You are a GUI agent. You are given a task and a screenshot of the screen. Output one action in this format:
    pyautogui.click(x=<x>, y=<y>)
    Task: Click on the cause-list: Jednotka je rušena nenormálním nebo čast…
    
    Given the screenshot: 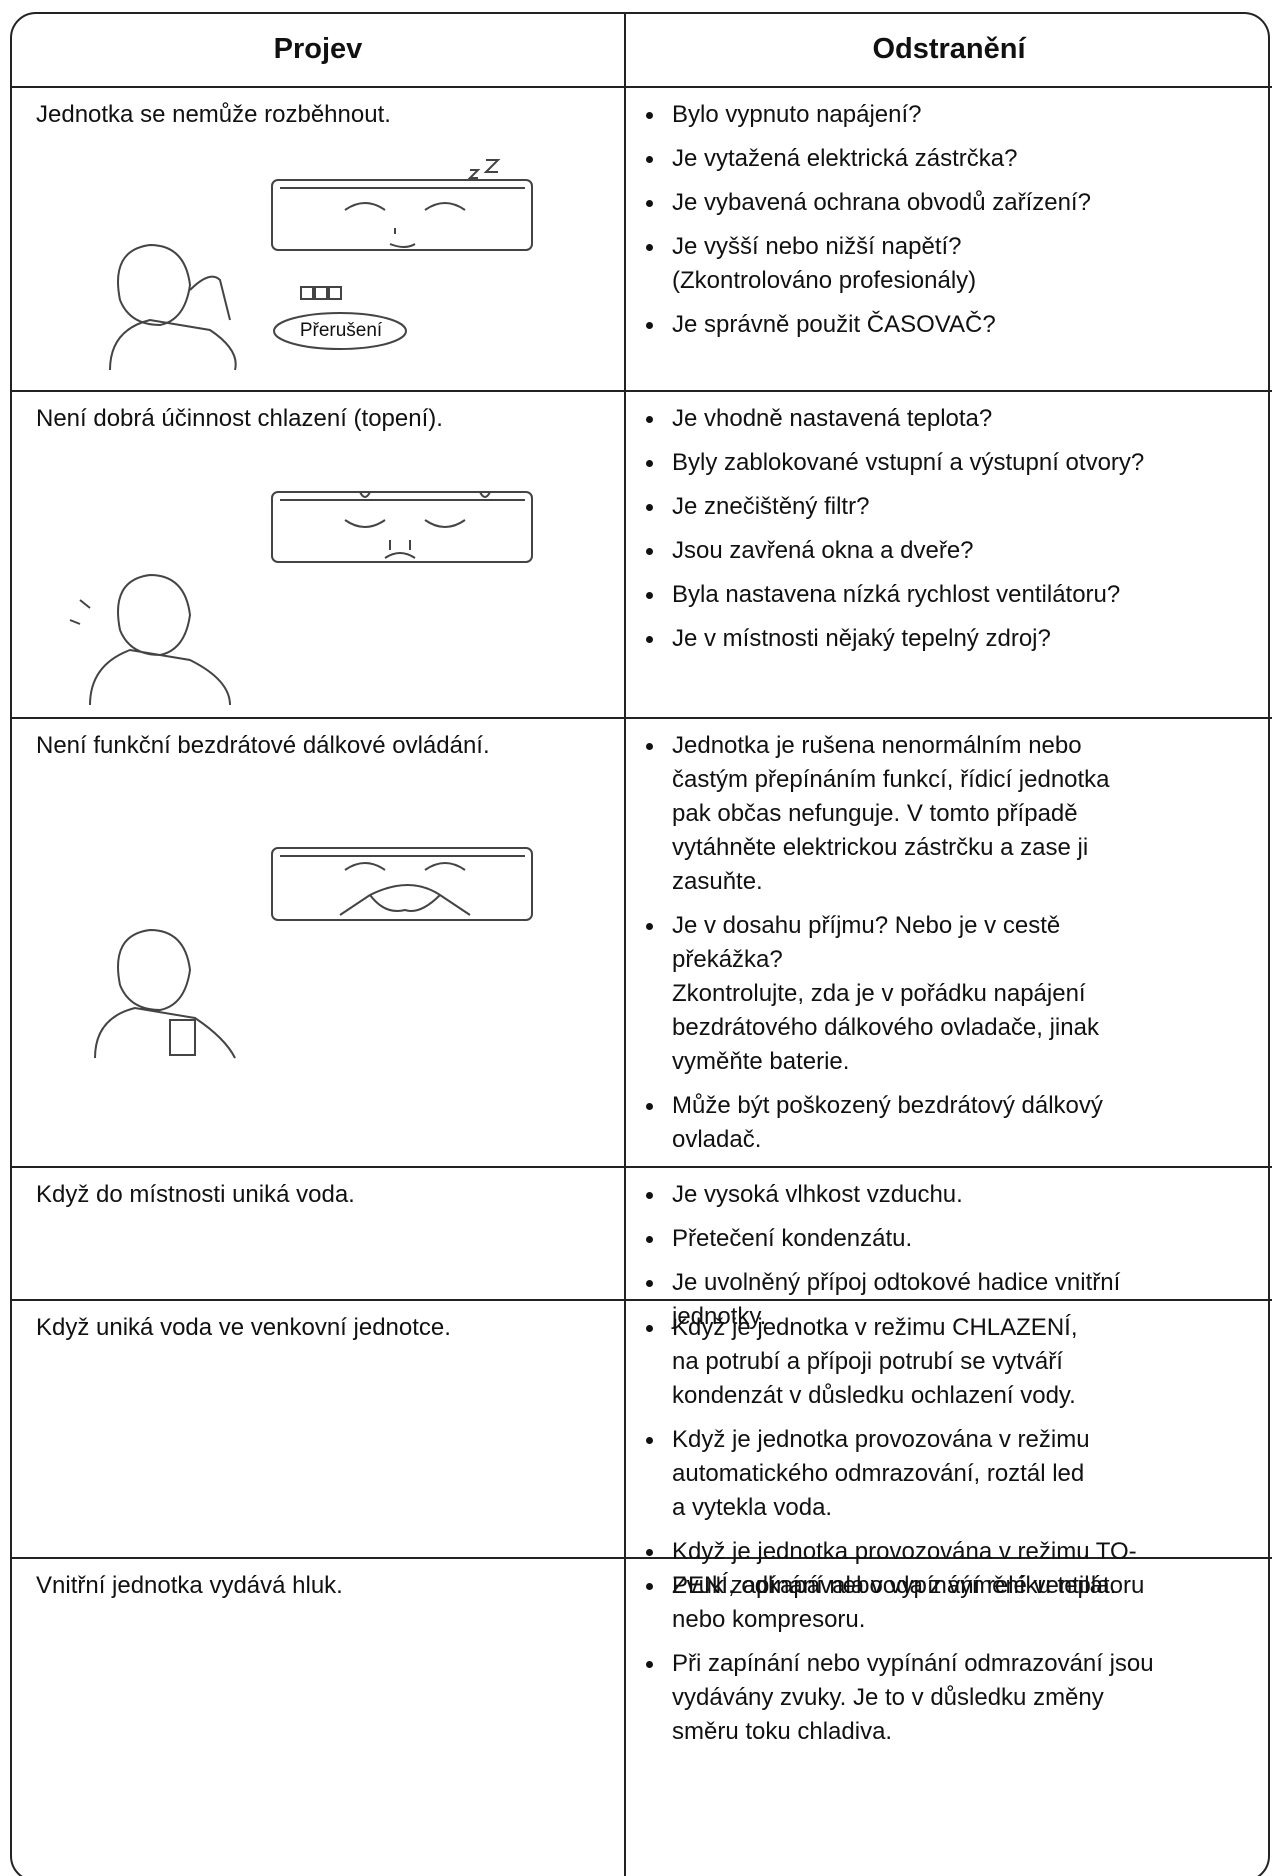 What is the action you would take?
    pyautogui.click(x=955, y=948)
    